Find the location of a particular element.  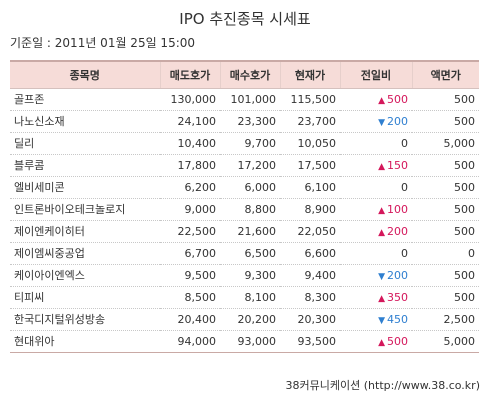

change-cell: ▲ 150 is located at coordinates (376, 165).